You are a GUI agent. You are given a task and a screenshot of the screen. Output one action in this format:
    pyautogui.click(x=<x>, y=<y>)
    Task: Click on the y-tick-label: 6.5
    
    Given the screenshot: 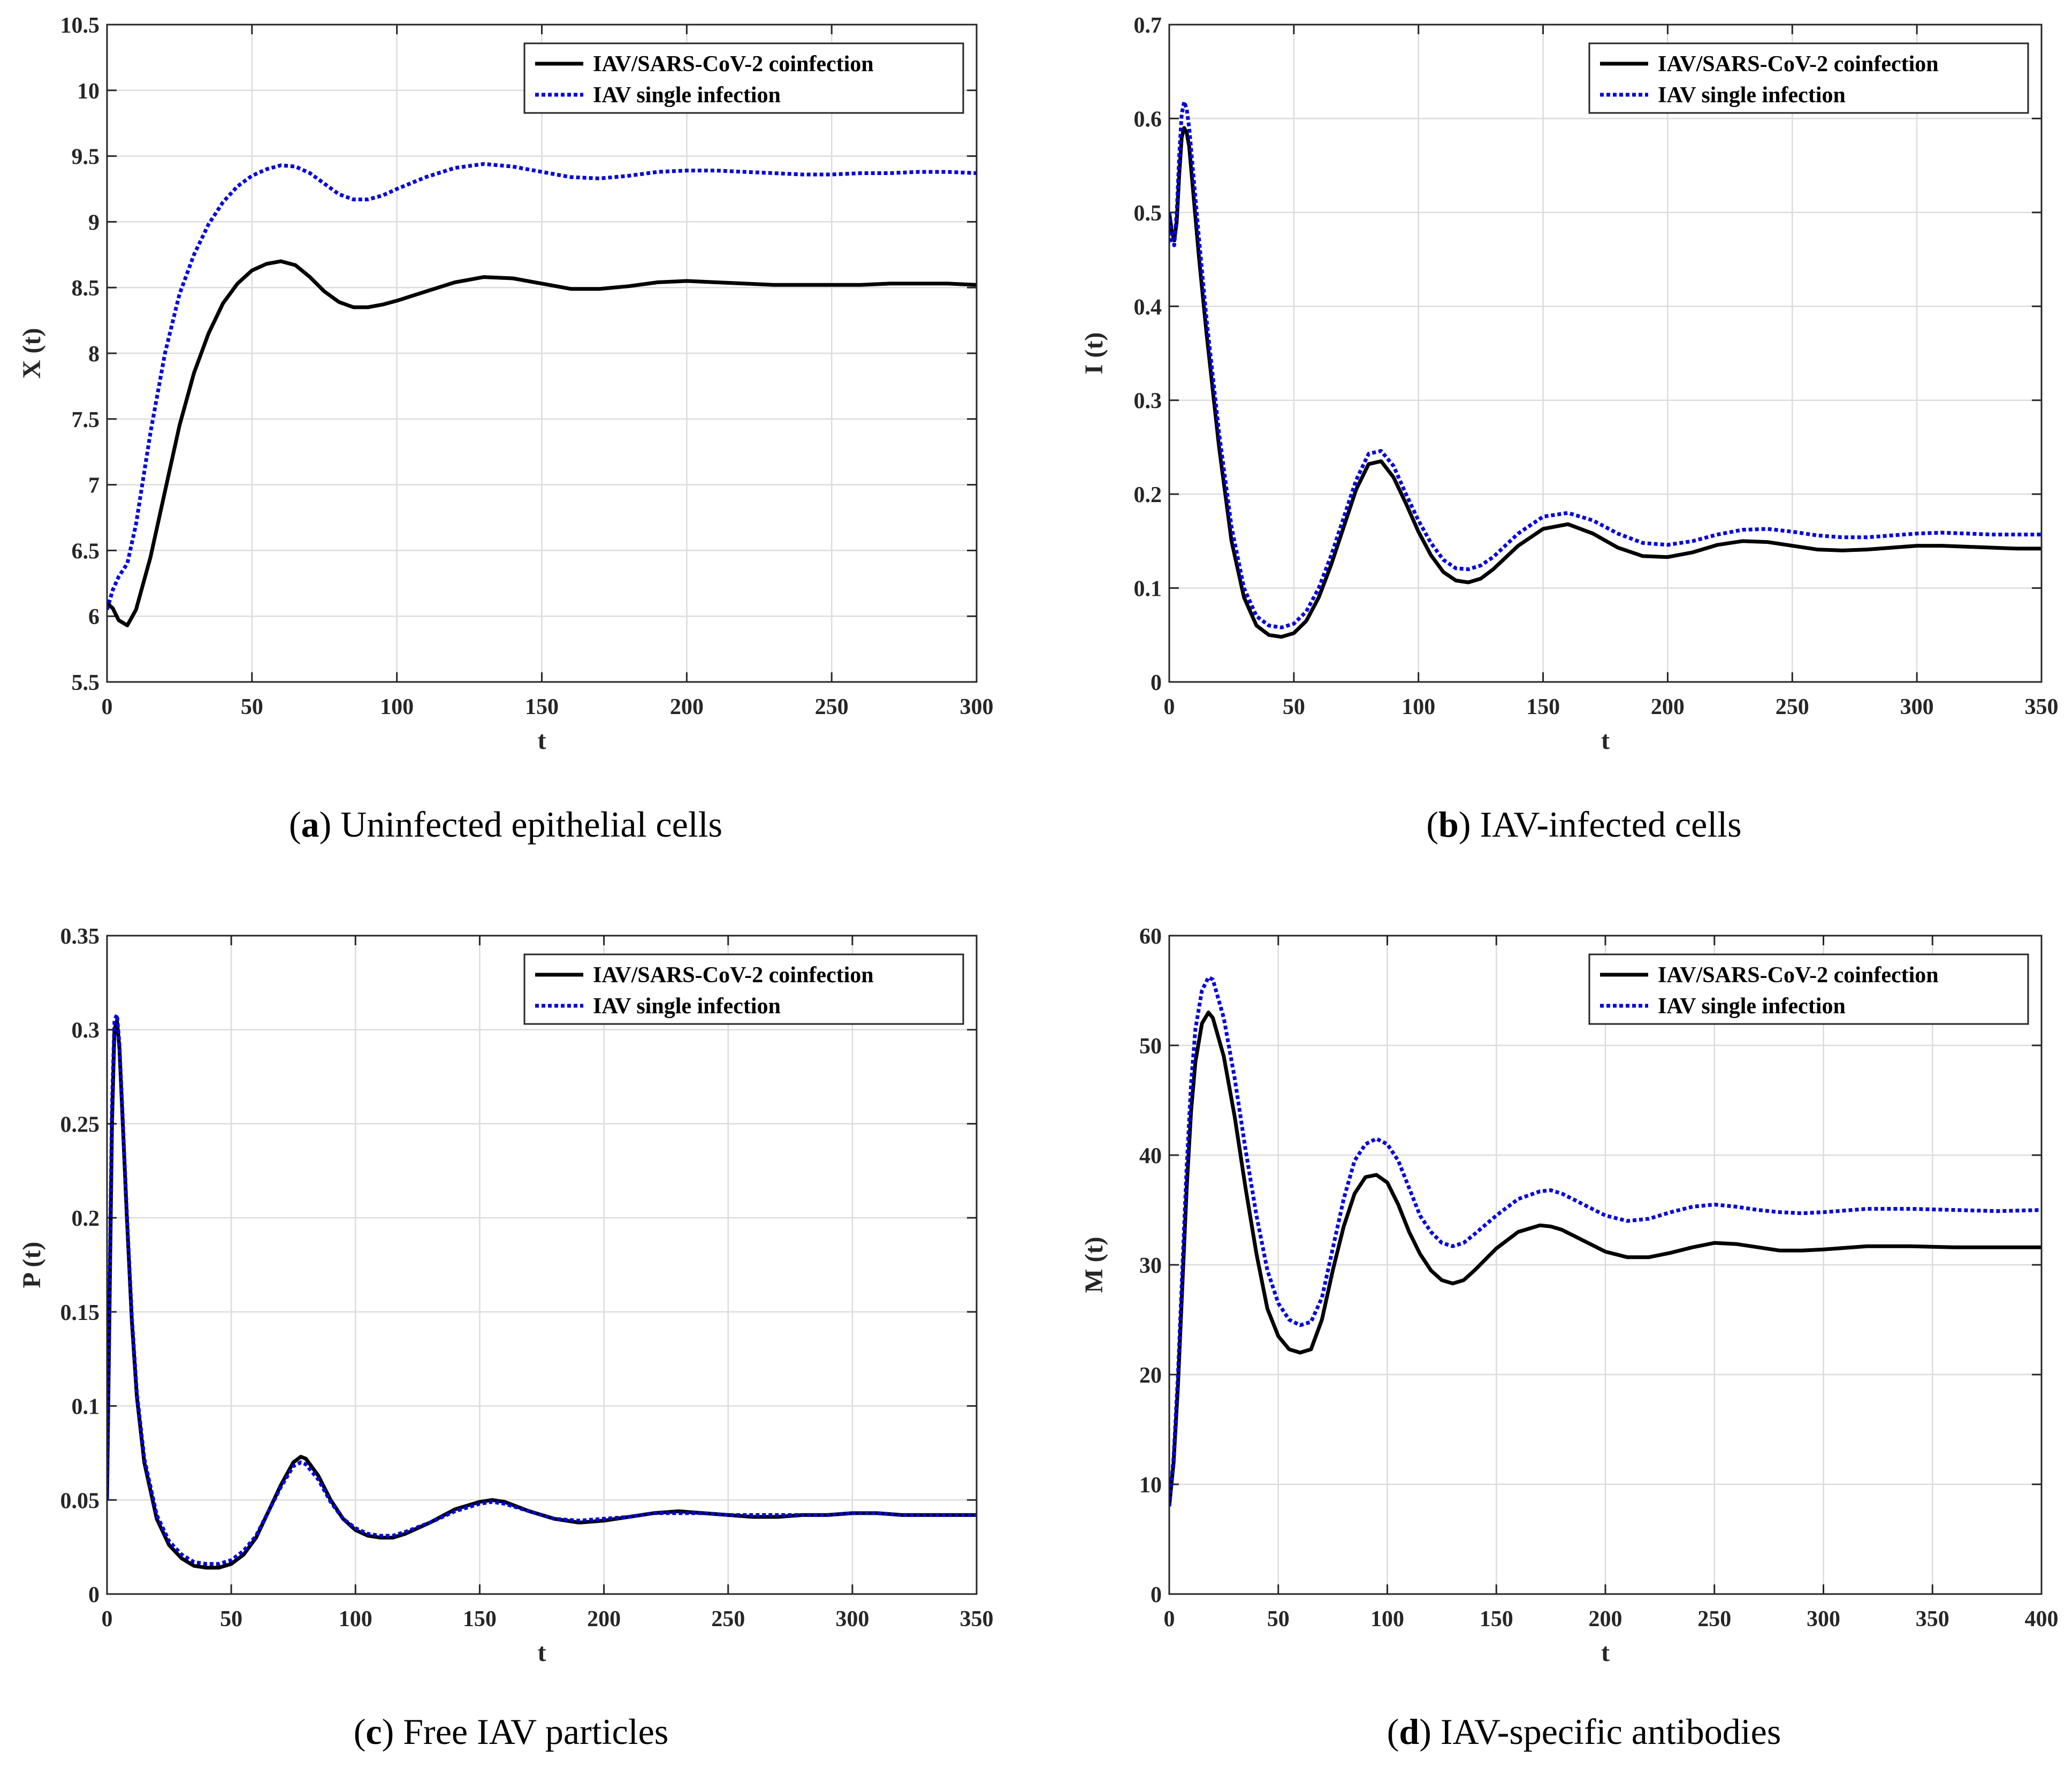 What is the action you would take?
    pyautogui.click(x=86, y=551)
    